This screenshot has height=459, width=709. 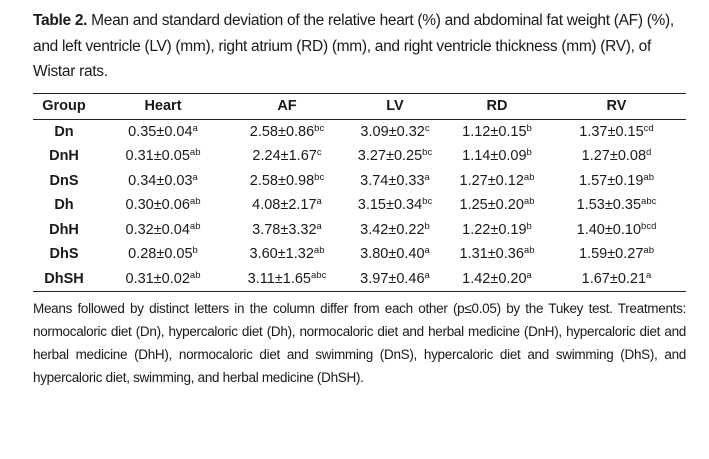 I want to click on mean-sd: 3.11±1.65, so click(x=279, y=278).